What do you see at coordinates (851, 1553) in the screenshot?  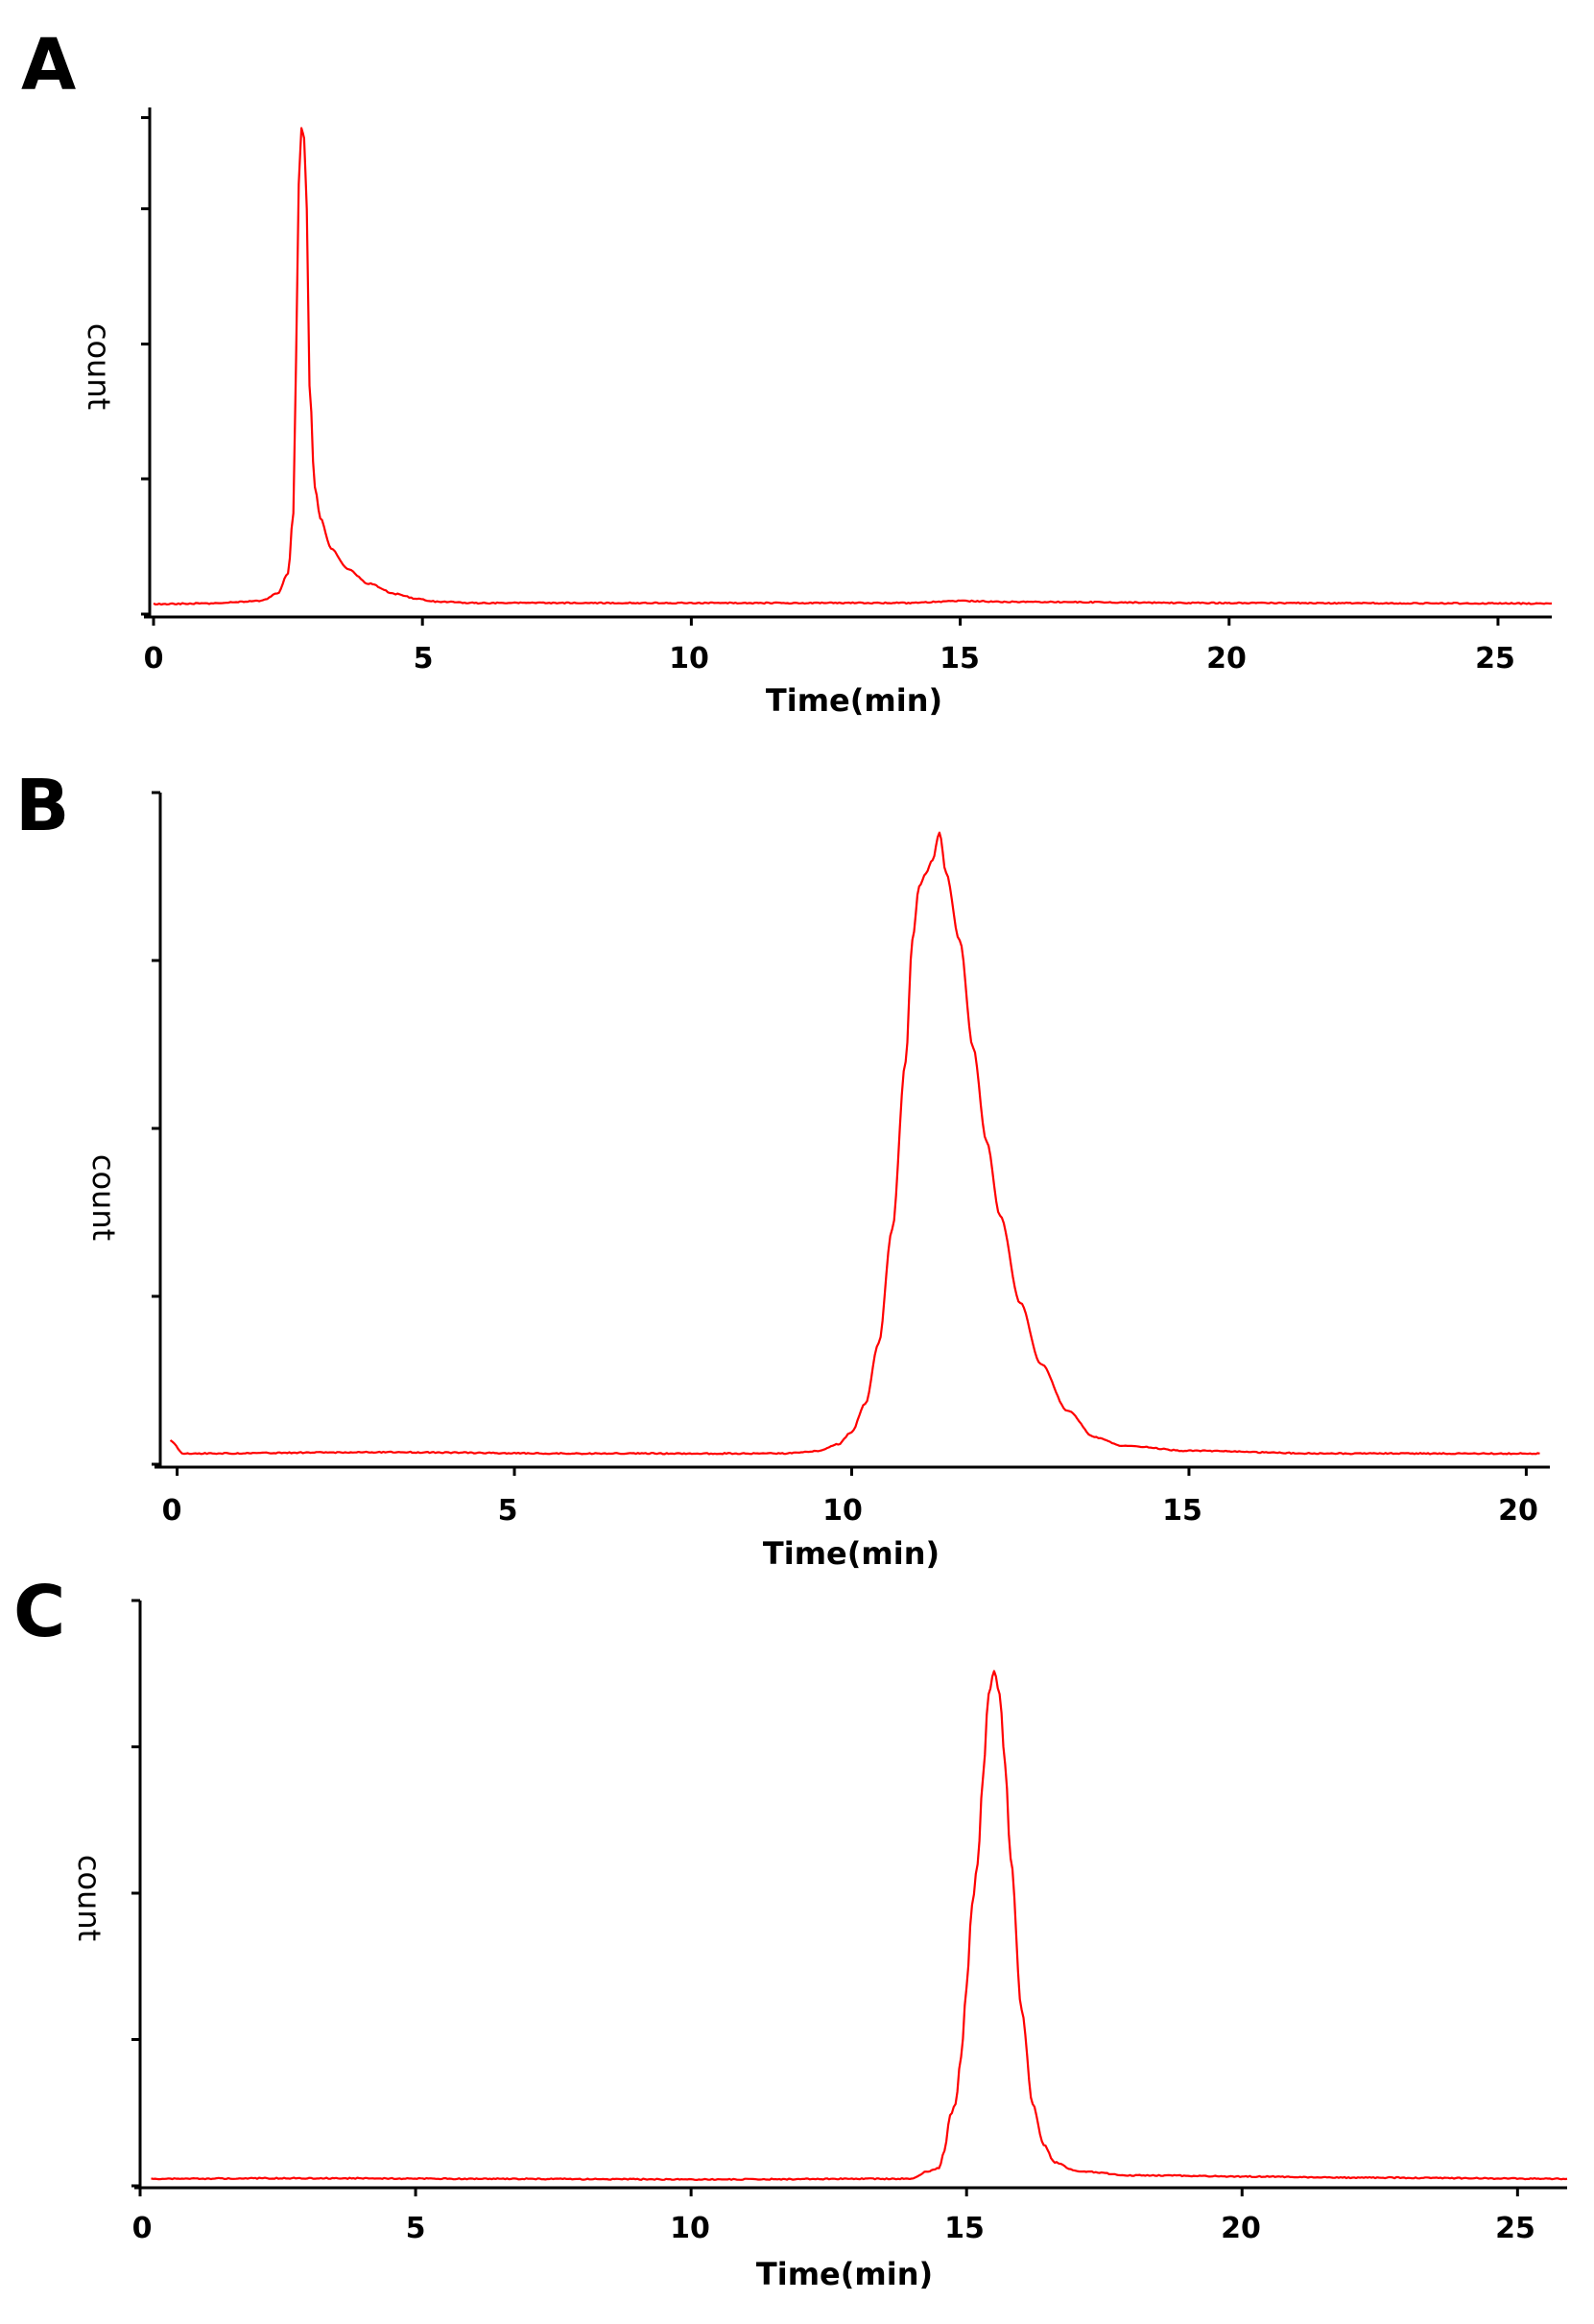 I see `panel-b-x-axis-title: Time(min)` at bounding box center [851, 1553].